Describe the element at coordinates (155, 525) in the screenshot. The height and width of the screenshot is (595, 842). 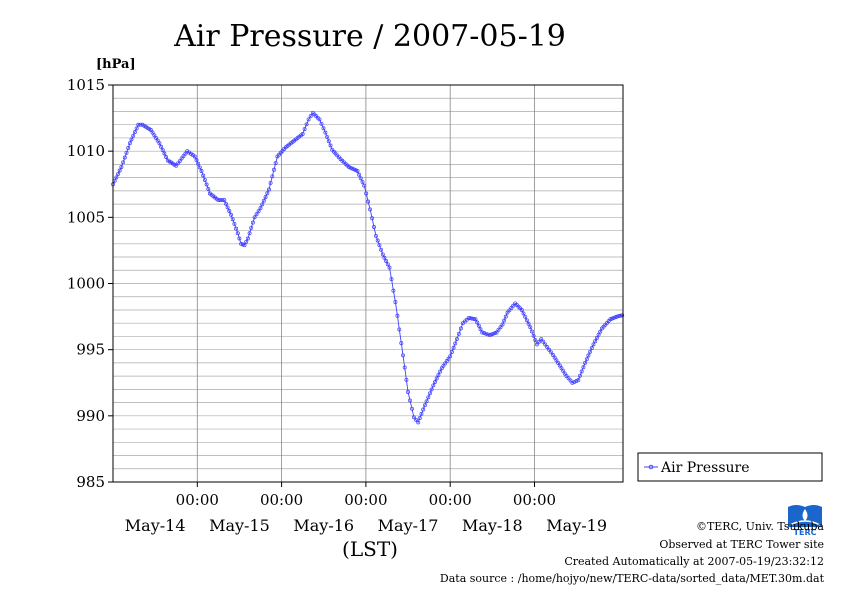
I see `x-day-label: May-14` at that location.